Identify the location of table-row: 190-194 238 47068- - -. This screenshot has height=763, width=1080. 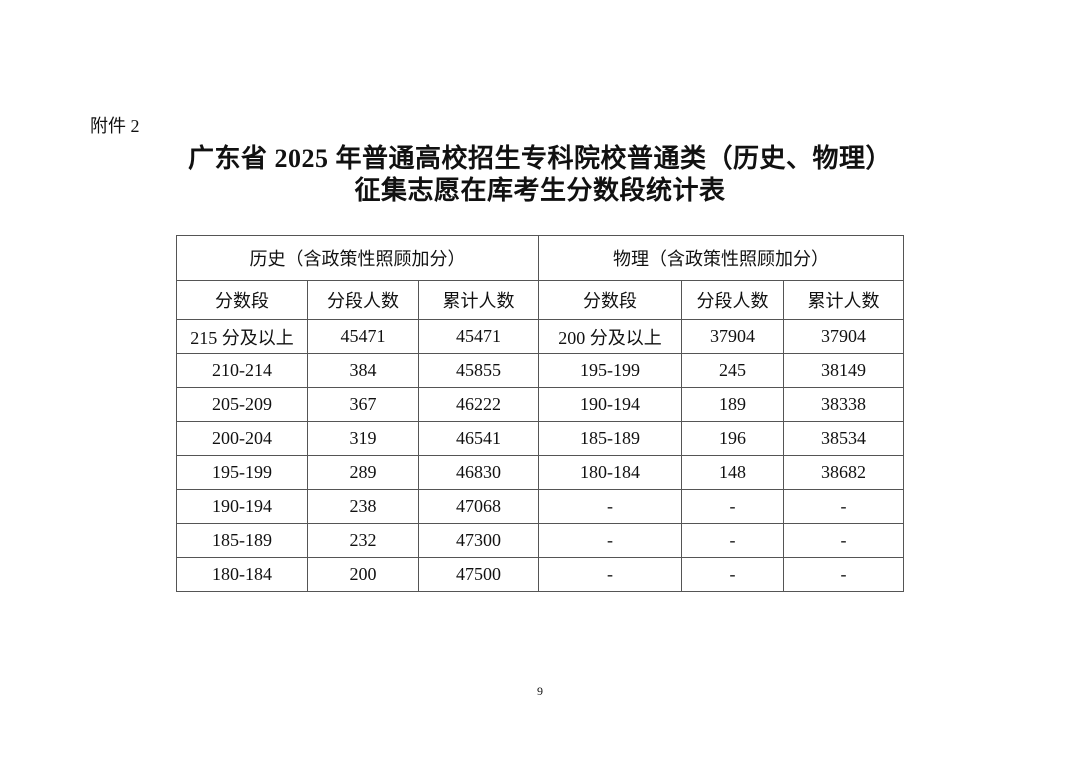
(540, 506).